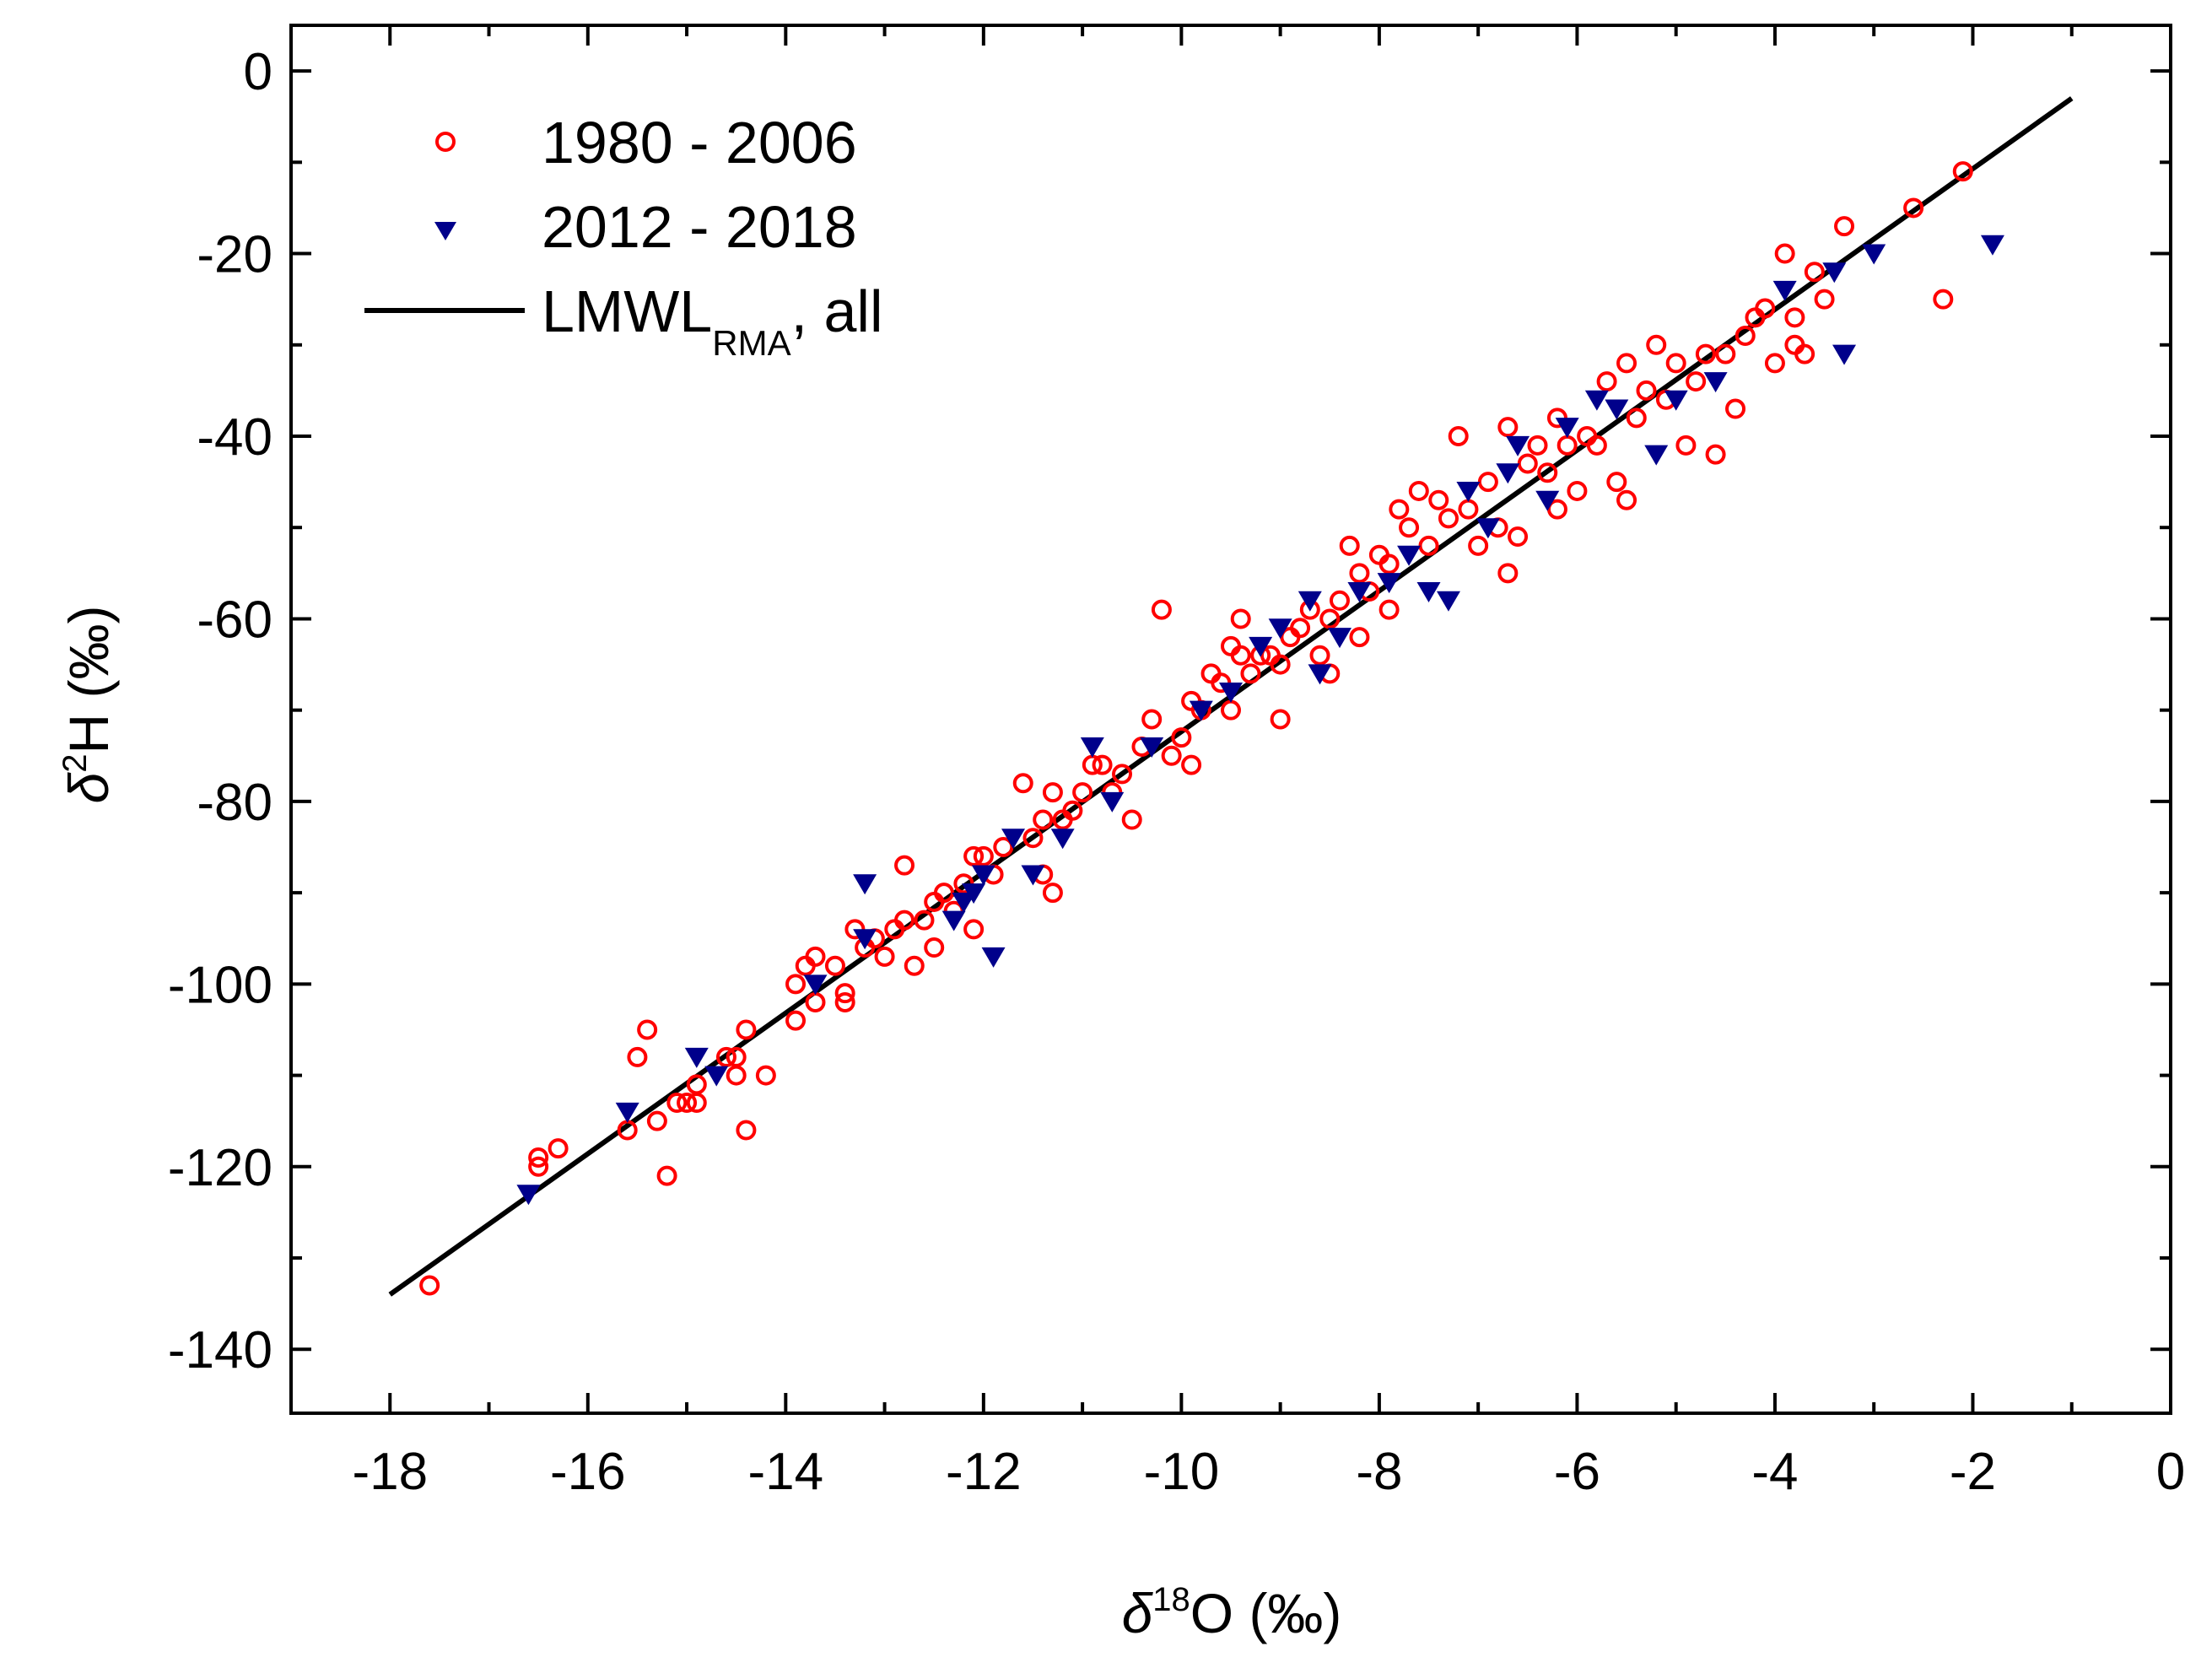 Image resolution: width=2212 pixels, height=1668 pixels. What do you see at coordinates (1171, 1599) in the screenshot?
I see `x-axis-title-sup: 18` at bounding box center [1171, 1599].